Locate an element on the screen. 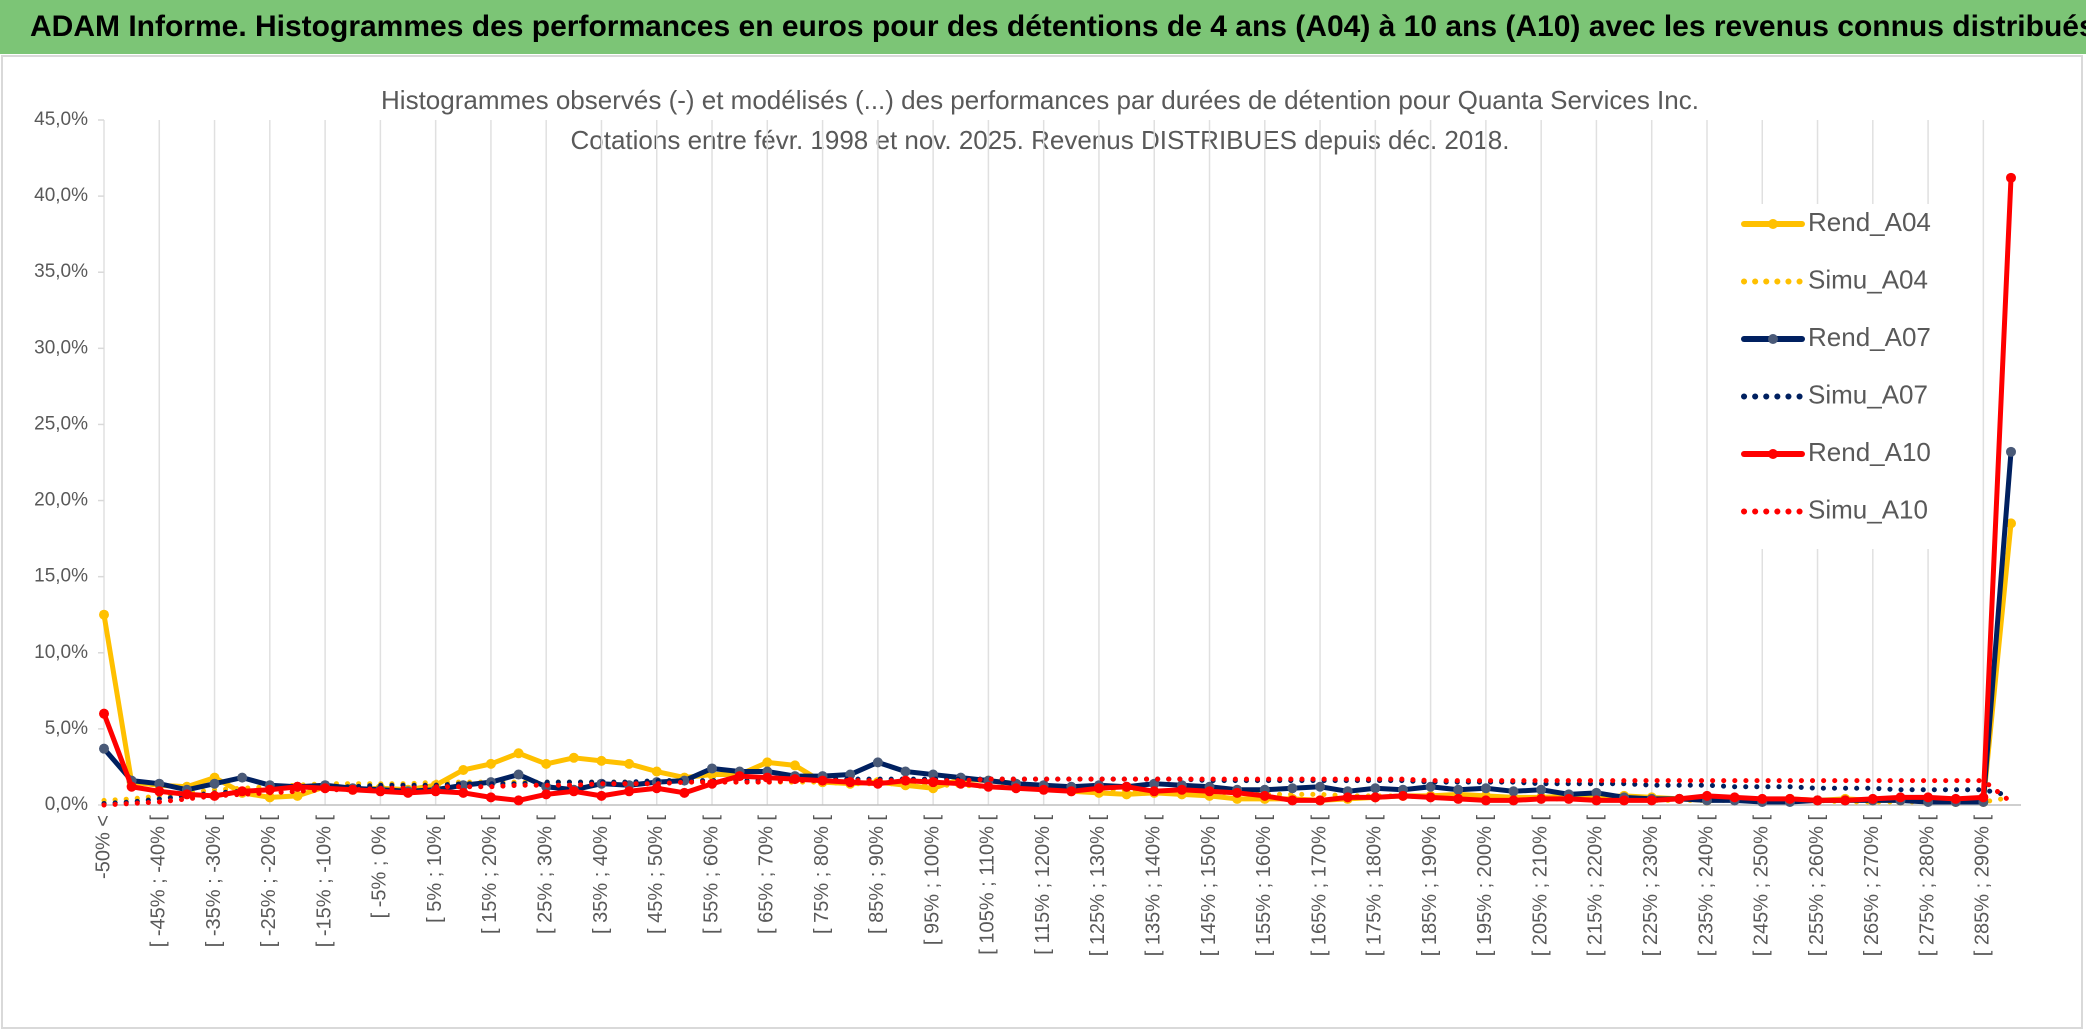 This screenshot has width=2086, height=1033. x-tick-label: [ 95% ; 100% [ is located at coordinates (932, 880).